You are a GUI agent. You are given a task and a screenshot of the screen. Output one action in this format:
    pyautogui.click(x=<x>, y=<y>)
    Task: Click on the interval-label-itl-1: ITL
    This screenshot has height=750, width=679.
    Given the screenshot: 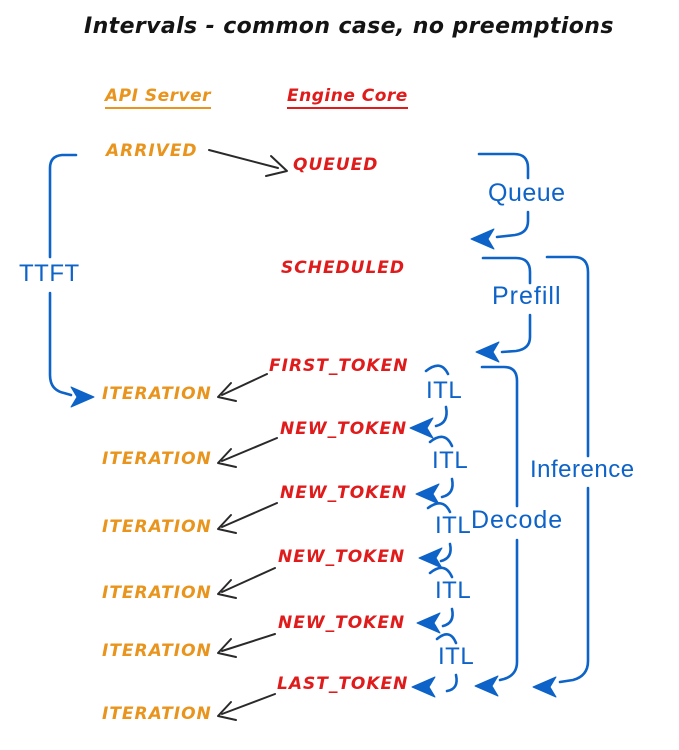 What is the action you would take?
    pyautogui.click(x=444, y=390)
    